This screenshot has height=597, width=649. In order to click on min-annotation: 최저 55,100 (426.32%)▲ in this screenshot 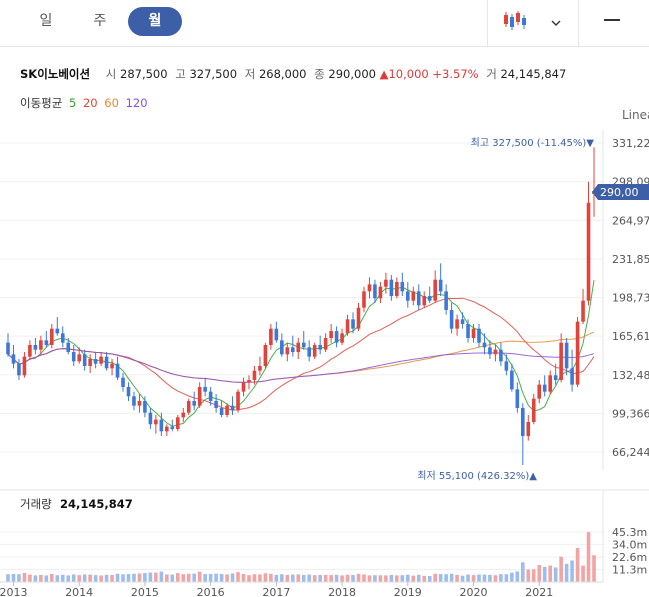, I will do `click(477, 476)`.